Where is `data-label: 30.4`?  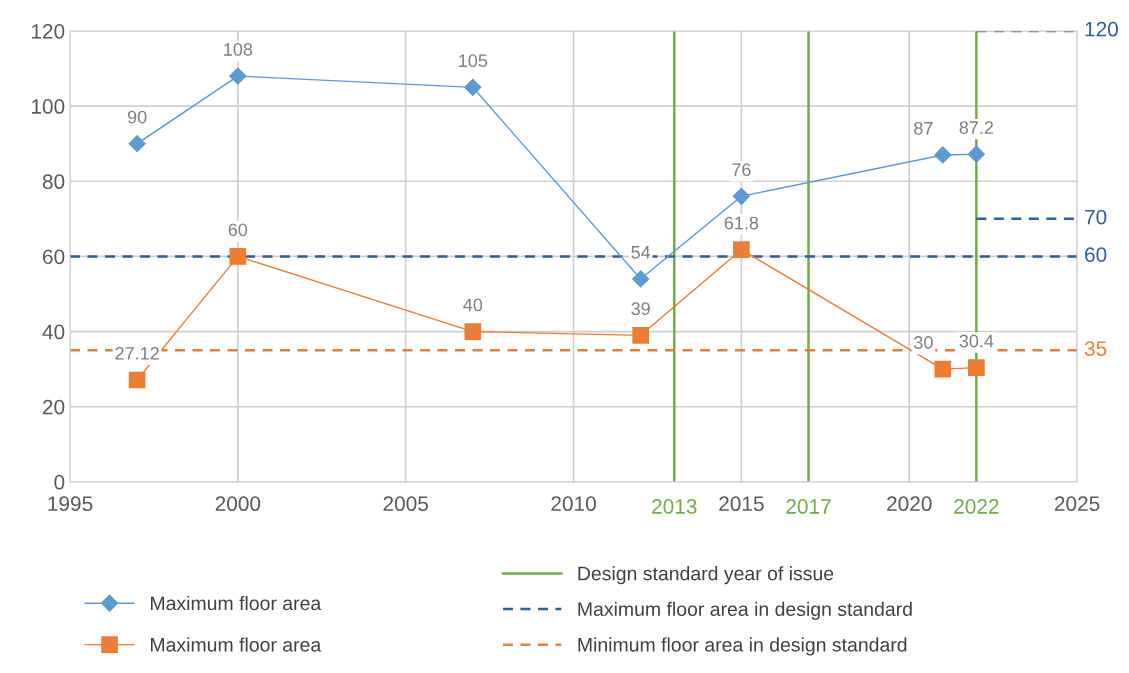
data-label: 30.4 is located at coordinates (976, 341).